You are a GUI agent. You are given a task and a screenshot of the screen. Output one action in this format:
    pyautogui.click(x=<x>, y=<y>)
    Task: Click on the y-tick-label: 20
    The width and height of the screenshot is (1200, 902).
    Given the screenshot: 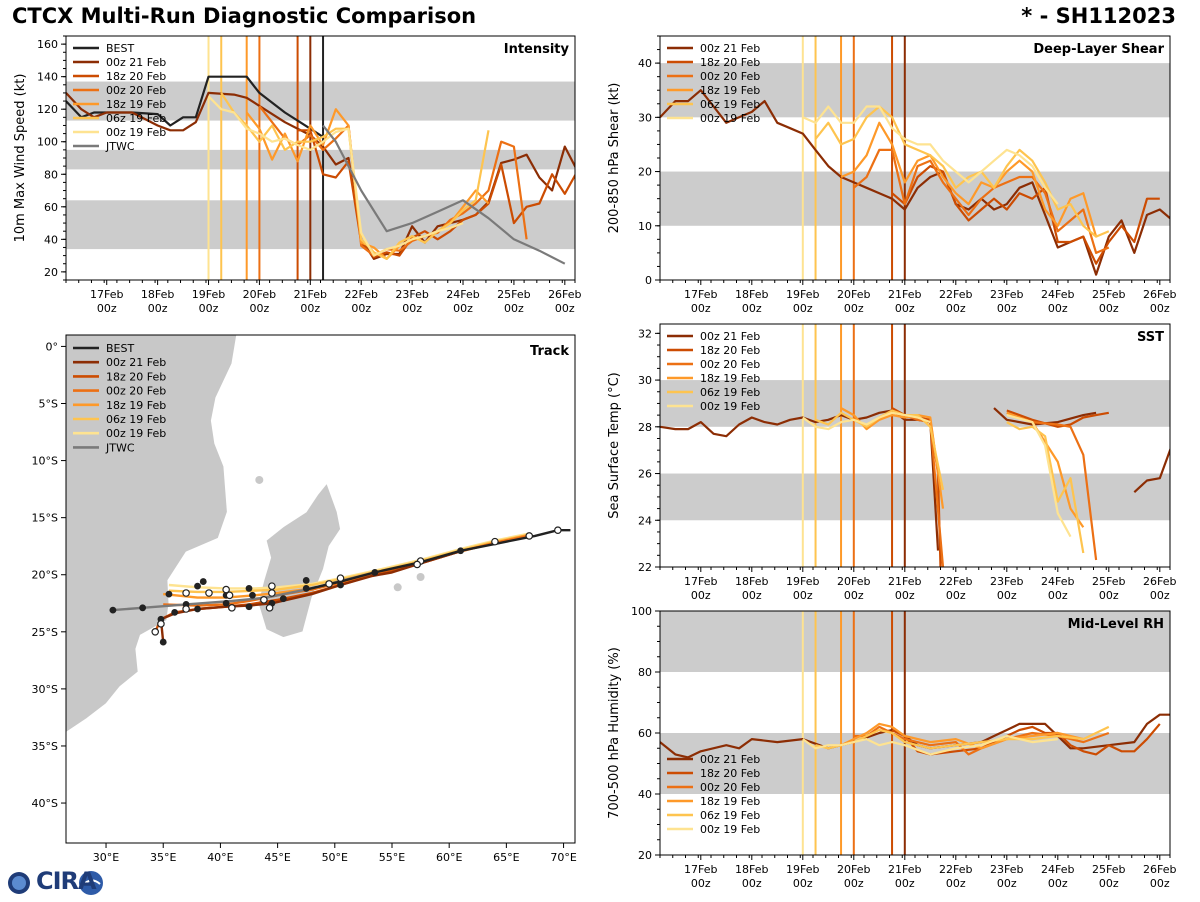 What is the action you would take?
    pyautogui.click(x=51, y=272)
    